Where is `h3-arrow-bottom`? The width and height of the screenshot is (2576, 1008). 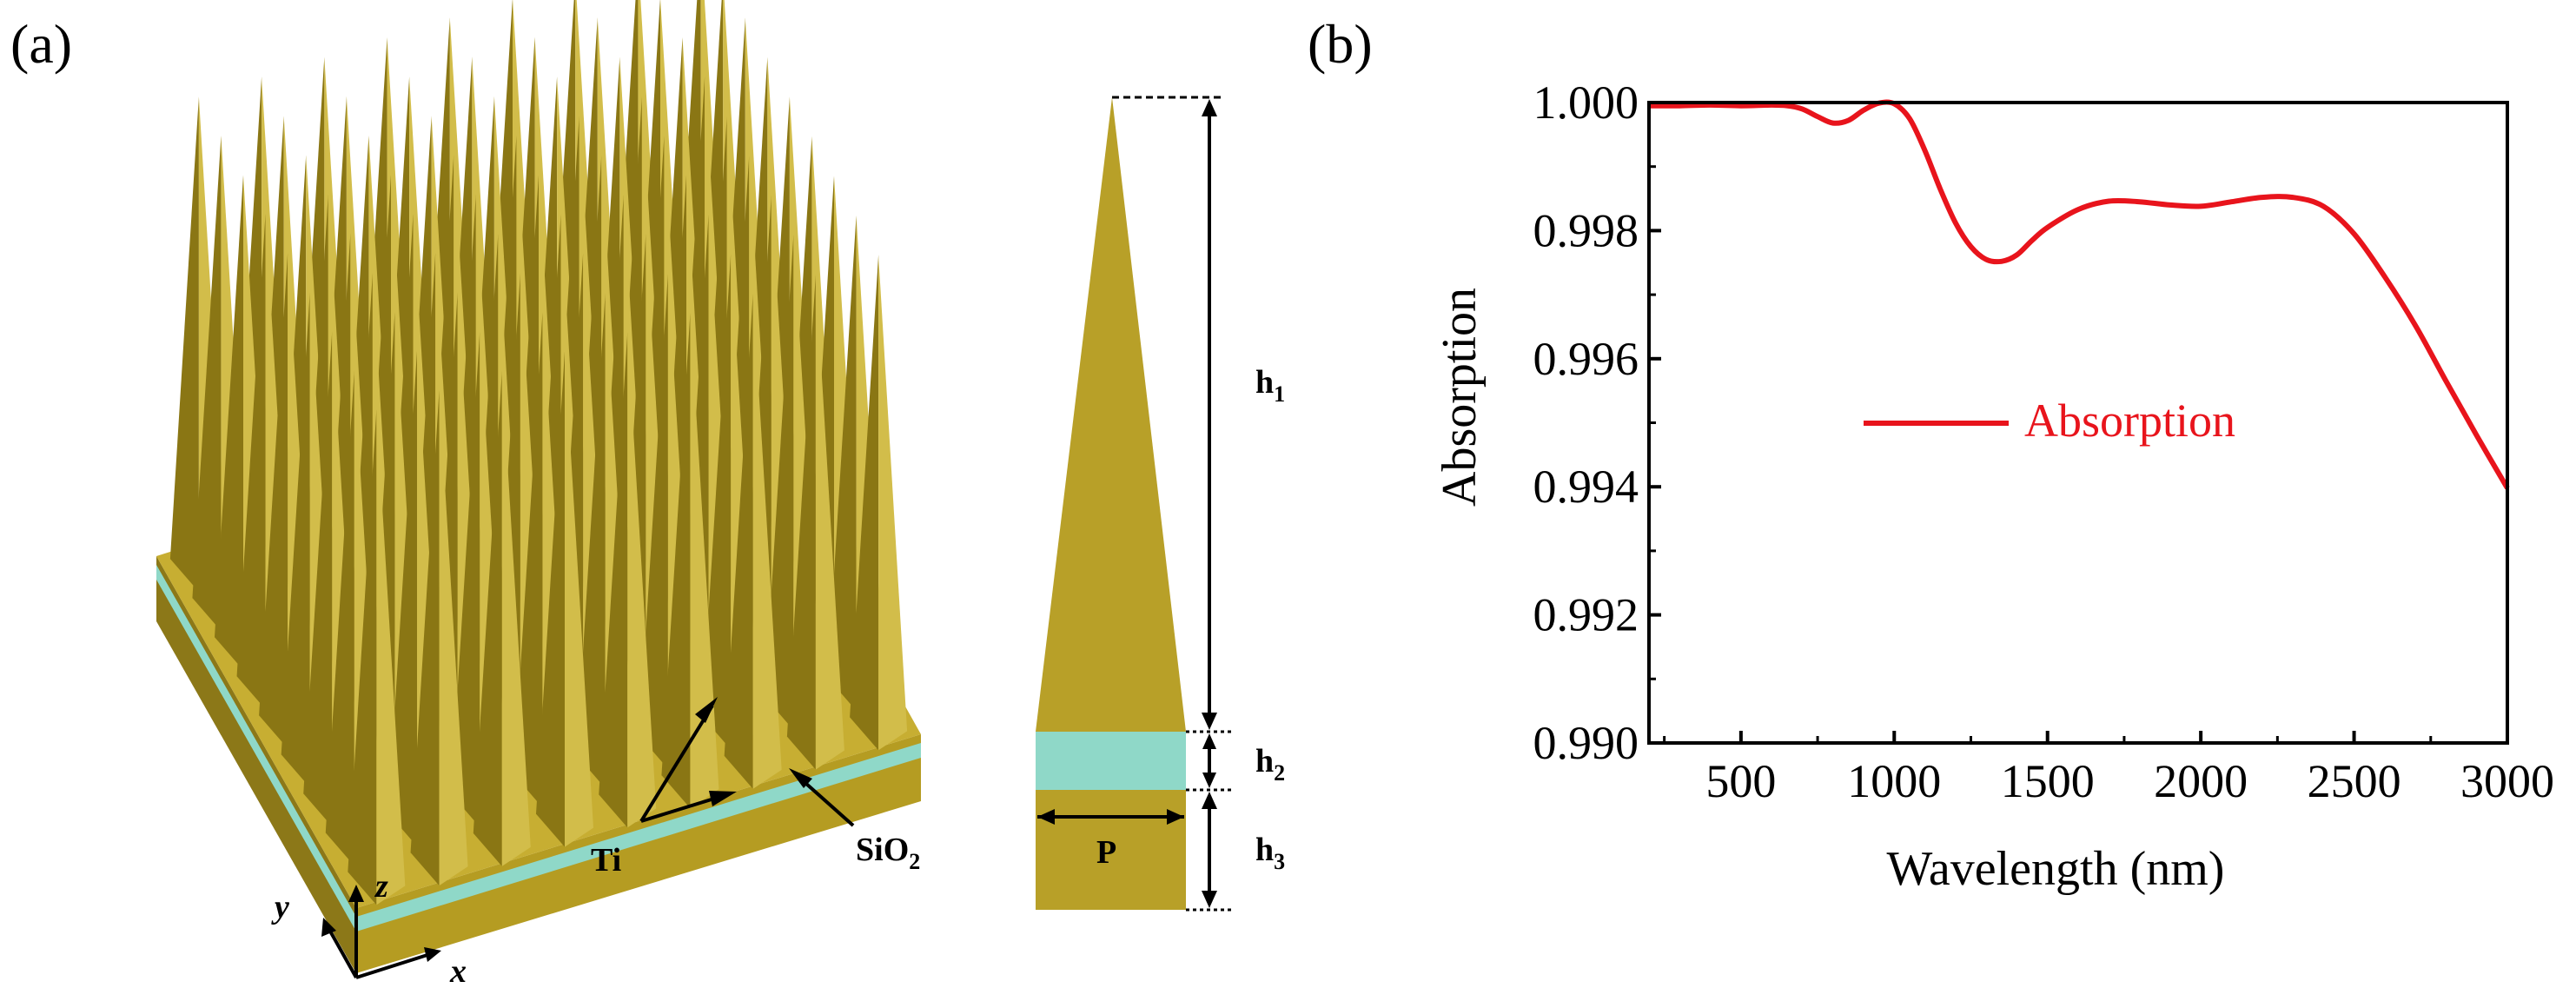 h3-arrow-bottom is located at coordinates (1209, 899).